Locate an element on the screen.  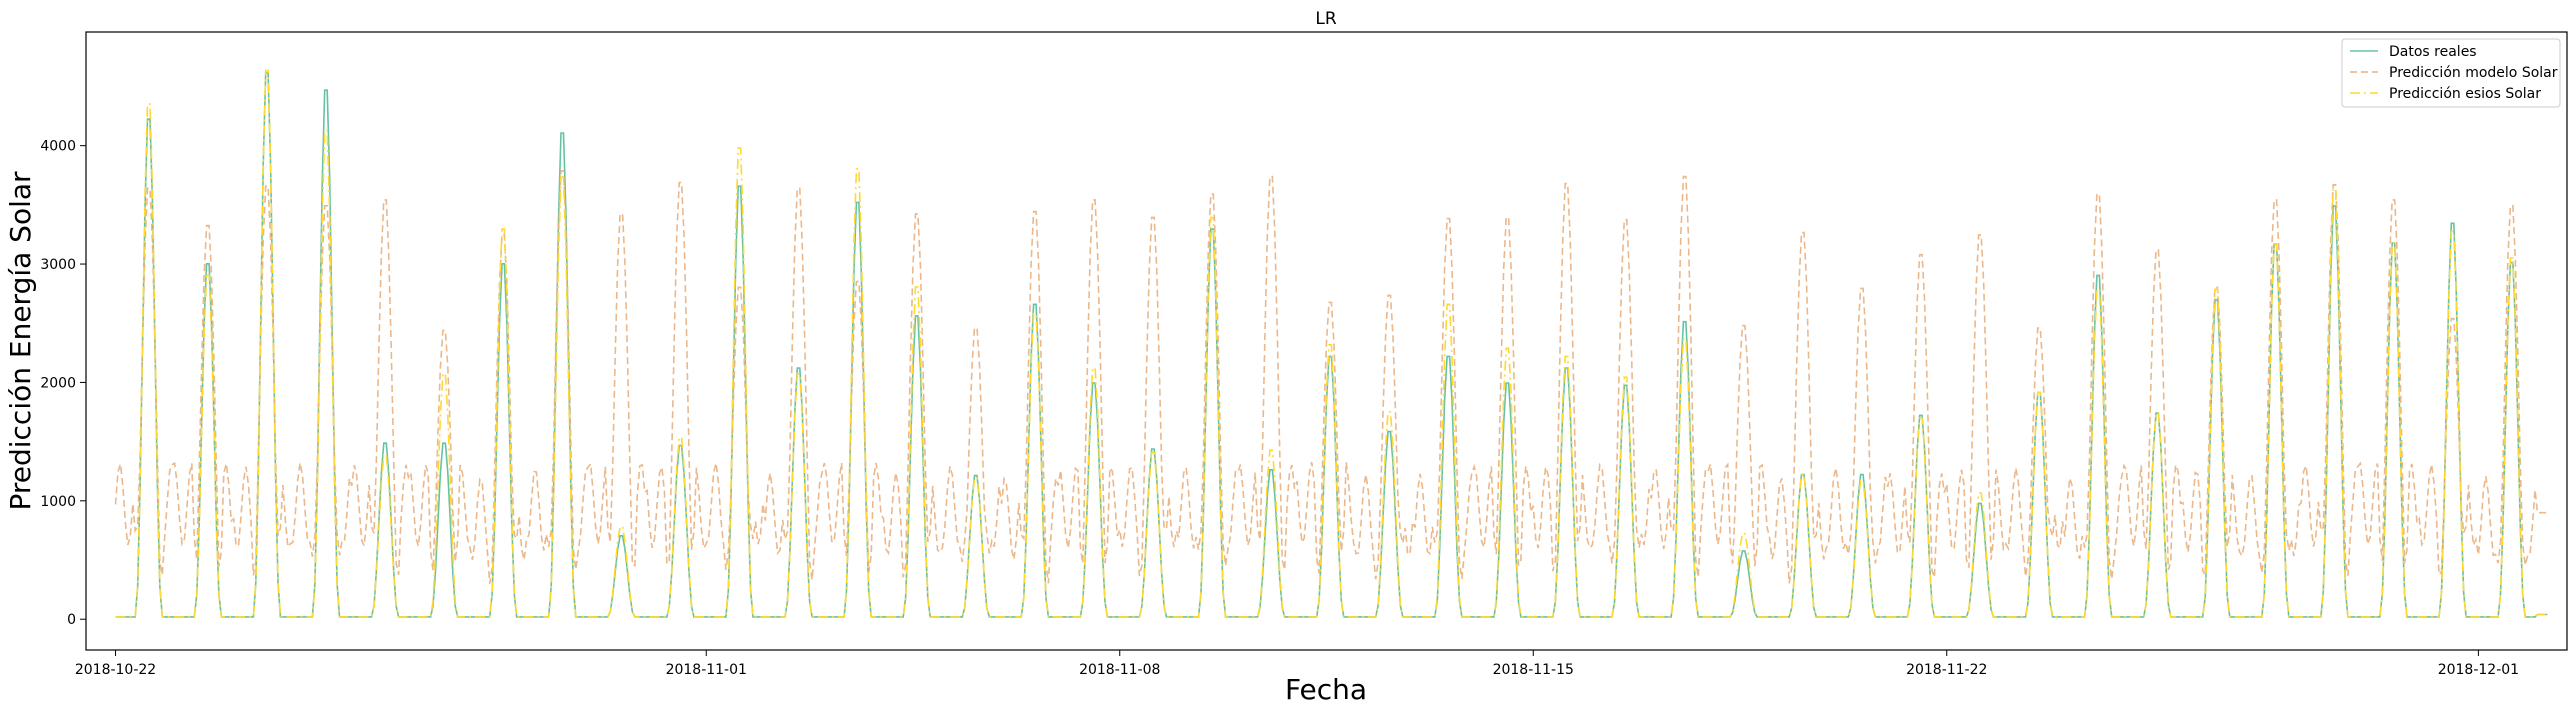
x-tick-label: 2018-10-22 is located at coordinates (115, 670).